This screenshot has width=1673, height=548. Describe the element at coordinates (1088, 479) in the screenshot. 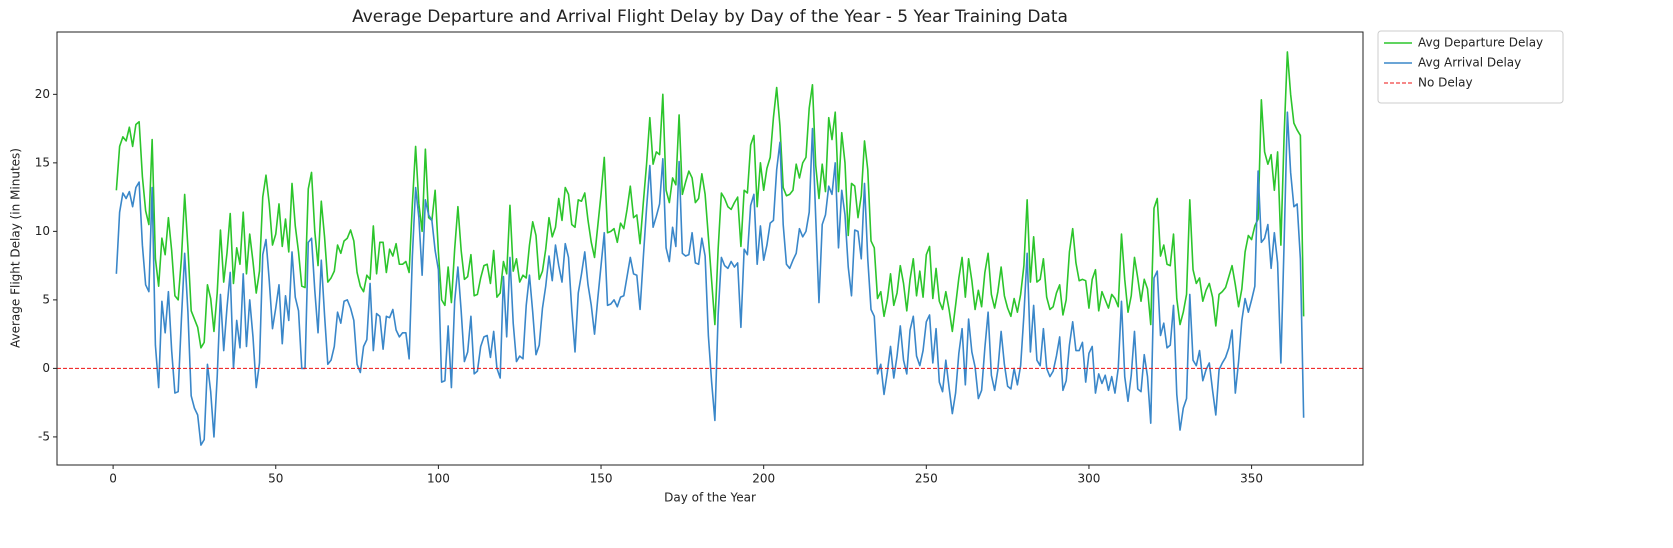

I see `x-tick-label: 300` at that location.